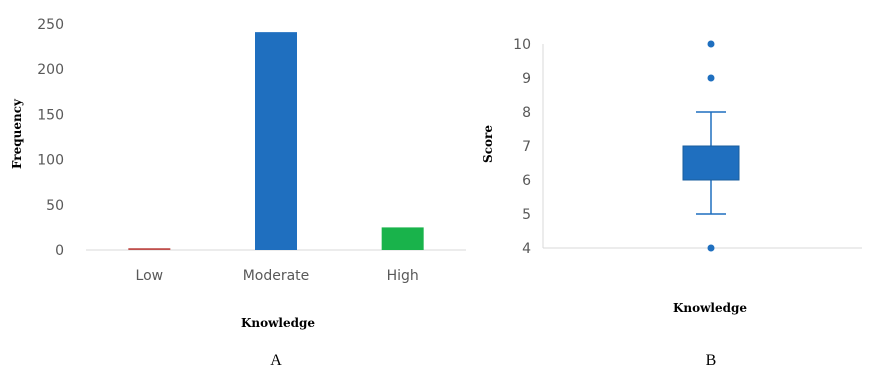 The width and height of the screenshot is (872, 369). I want to click on panel-label-a: A, so click(276, 360).